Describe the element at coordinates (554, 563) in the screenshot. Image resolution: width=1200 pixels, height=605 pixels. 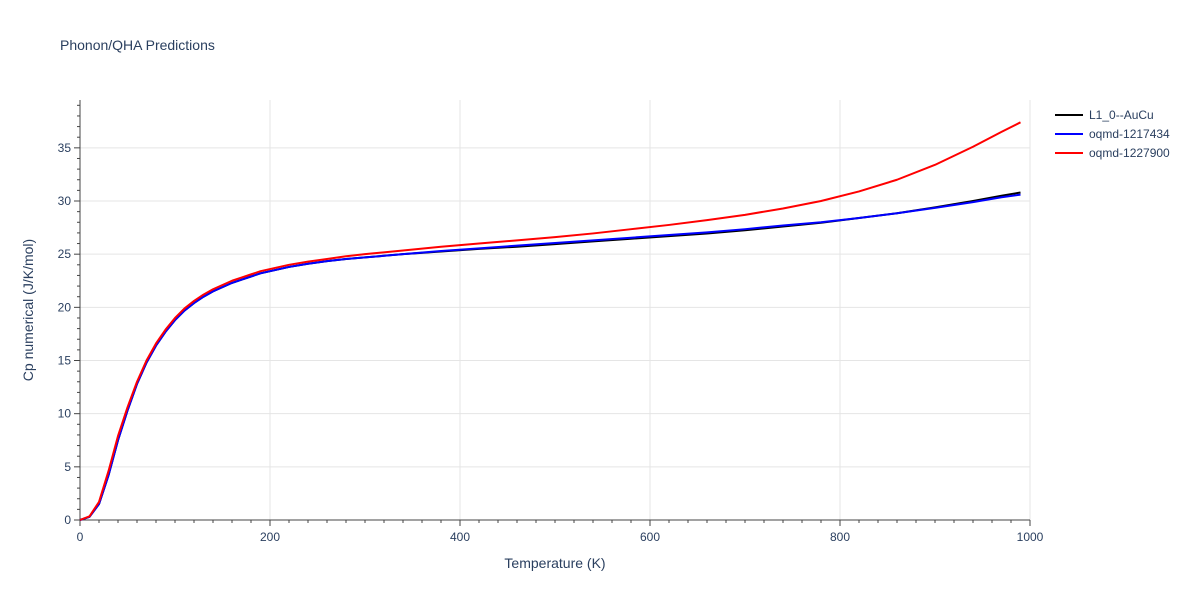
I see `x-axis-title: Temperature (K)` at that location.